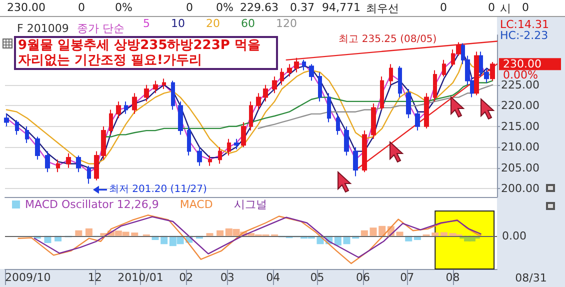 Image resolution: width=565 pixels, height=287 pixels. Describe the element at coordinates (92, 204) in the screenshot. I see `legend-label: MACD Oscillator 12,26,9` at that location.